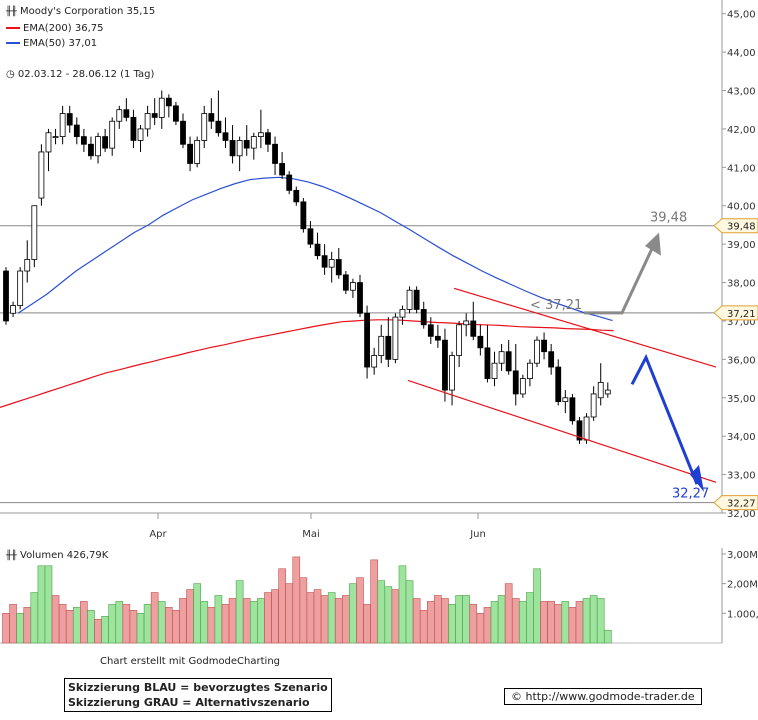 The height and width of the screenshot is (720, 758). Describe the element at coordinates (741, 437) in the screenshot. I see `y-tick-label: 34,00` at that location.